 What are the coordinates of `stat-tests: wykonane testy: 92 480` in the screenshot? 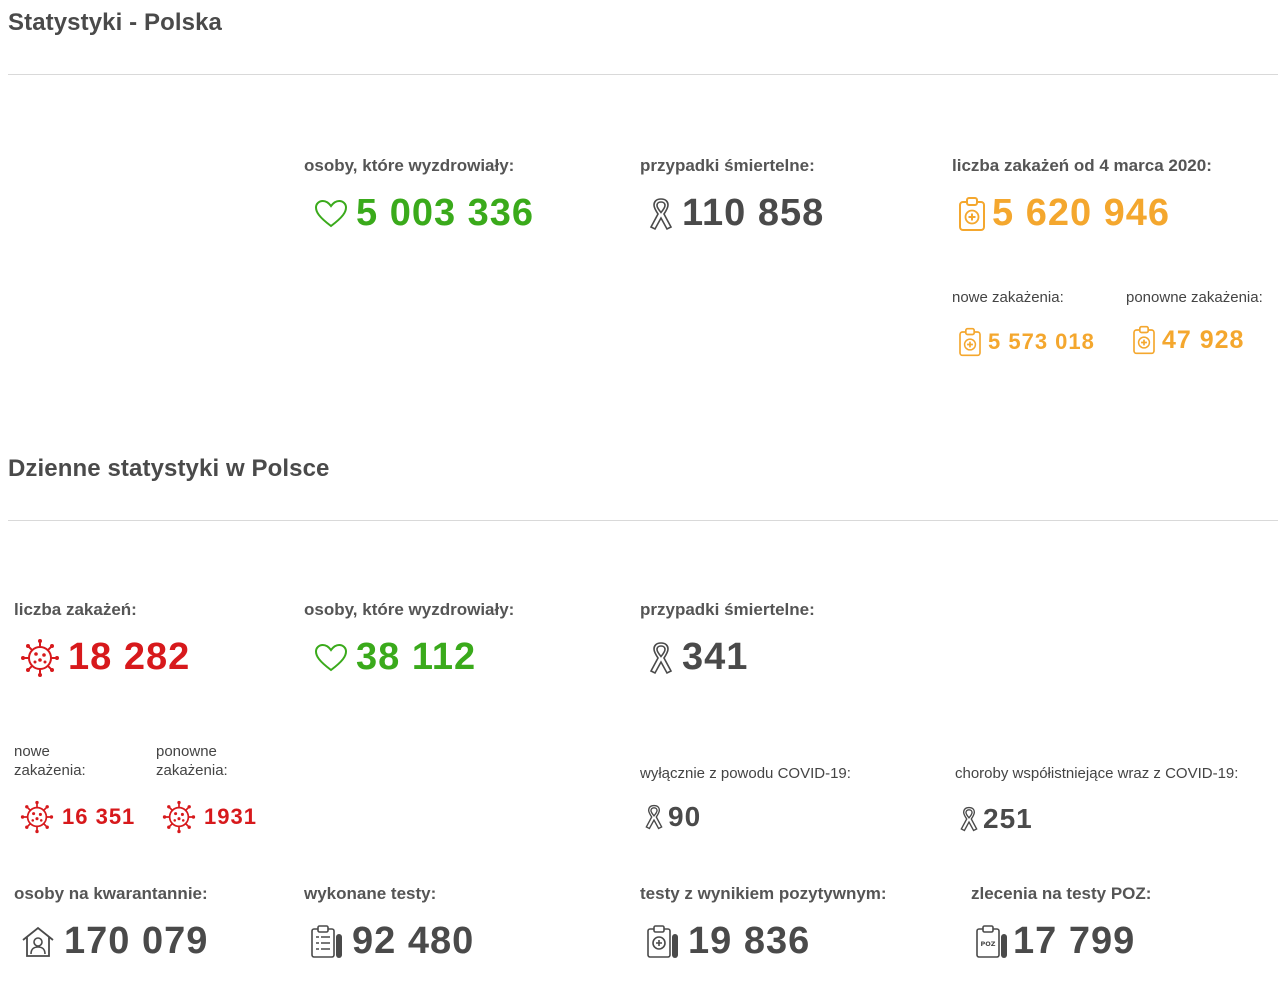 It's located at (389, 923).